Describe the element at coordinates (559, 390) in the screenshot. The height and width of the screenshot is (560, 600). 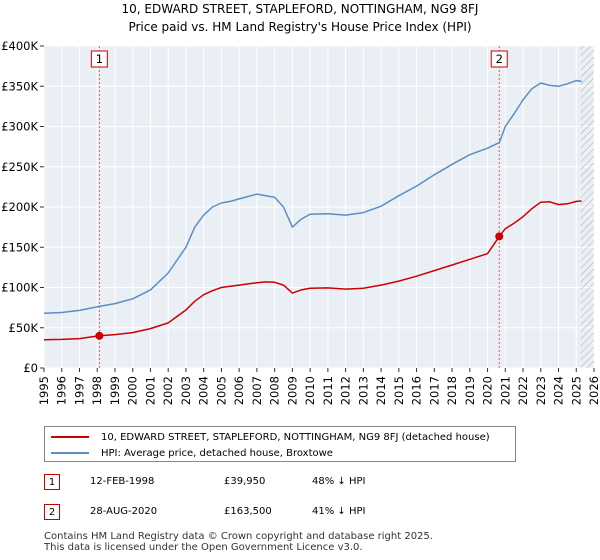
I see `x-tick-label: 2024` at that location.